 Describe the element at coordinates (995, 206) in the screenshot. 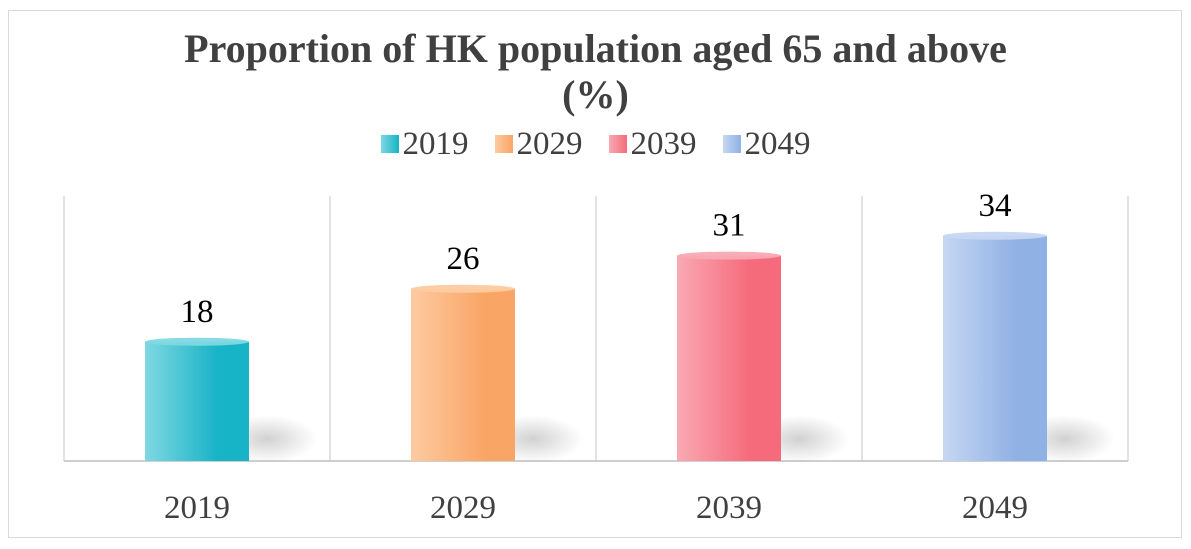

I see `data-label: 34` at that location.